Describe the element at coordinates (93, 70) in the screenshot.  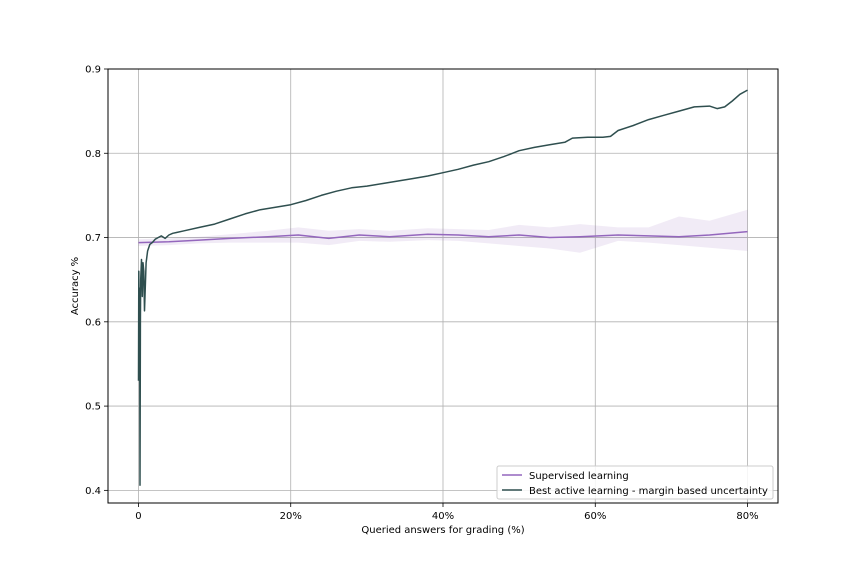
I see `y-tick-label: 0.9` at that location.